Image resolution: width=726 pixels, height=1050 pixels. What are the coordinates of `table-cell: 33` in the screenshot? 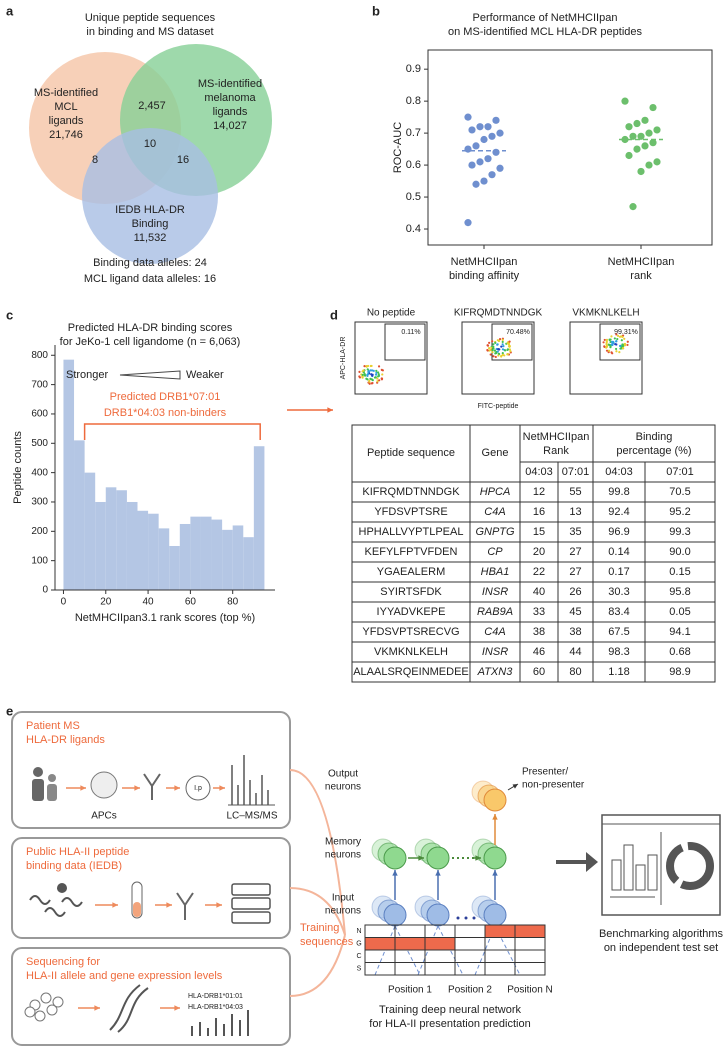 It's located at (539, 612).